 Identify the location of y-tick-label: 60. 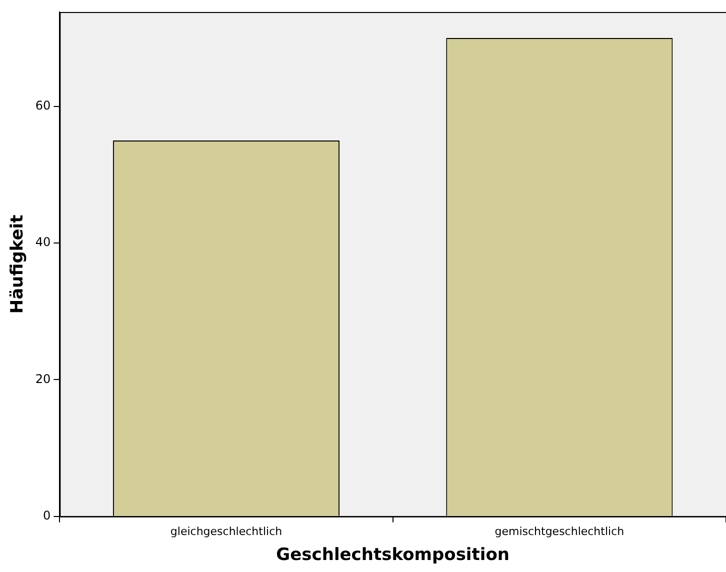
(43, 105).